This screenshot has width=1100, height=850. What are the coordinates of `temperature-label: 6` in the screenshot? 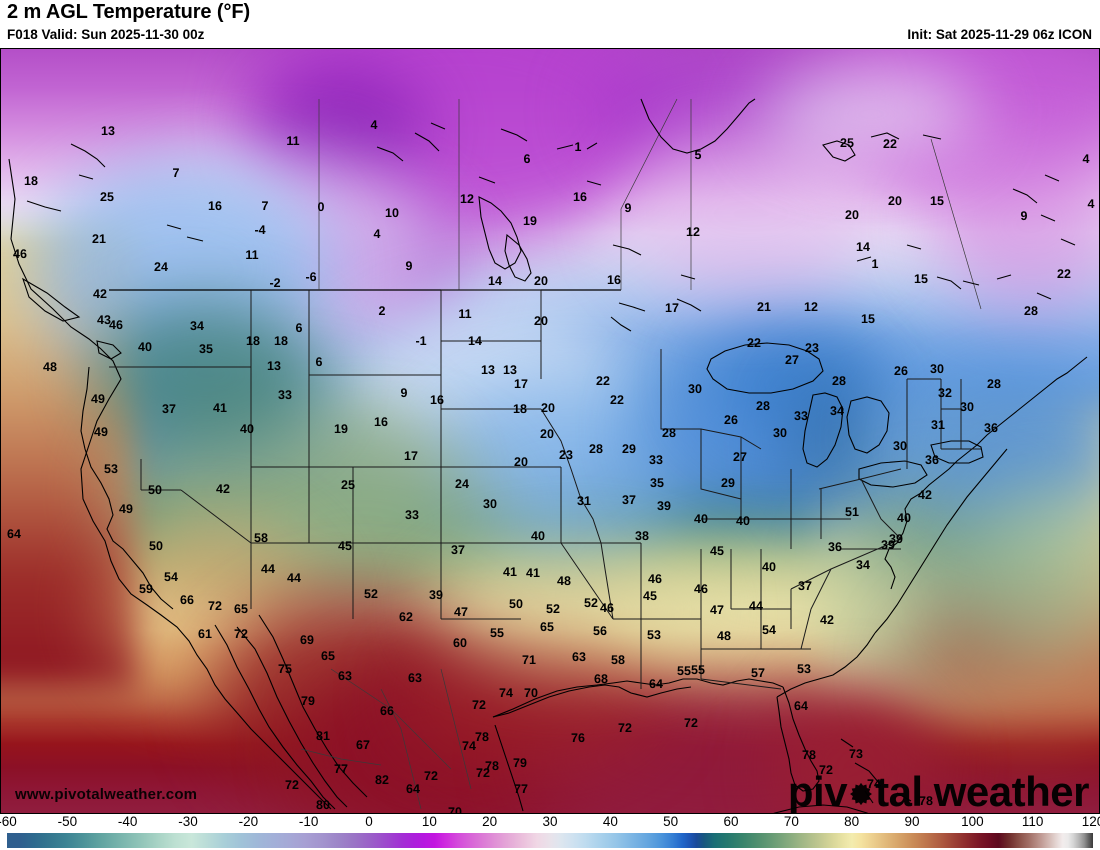 It's located at (319, 362).